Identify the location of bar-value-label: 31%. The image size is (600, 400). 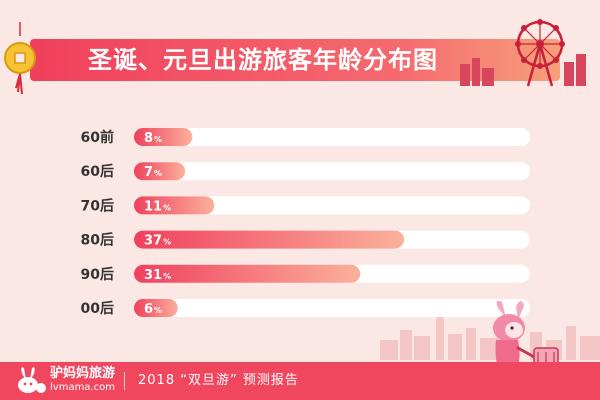
(157, 275).